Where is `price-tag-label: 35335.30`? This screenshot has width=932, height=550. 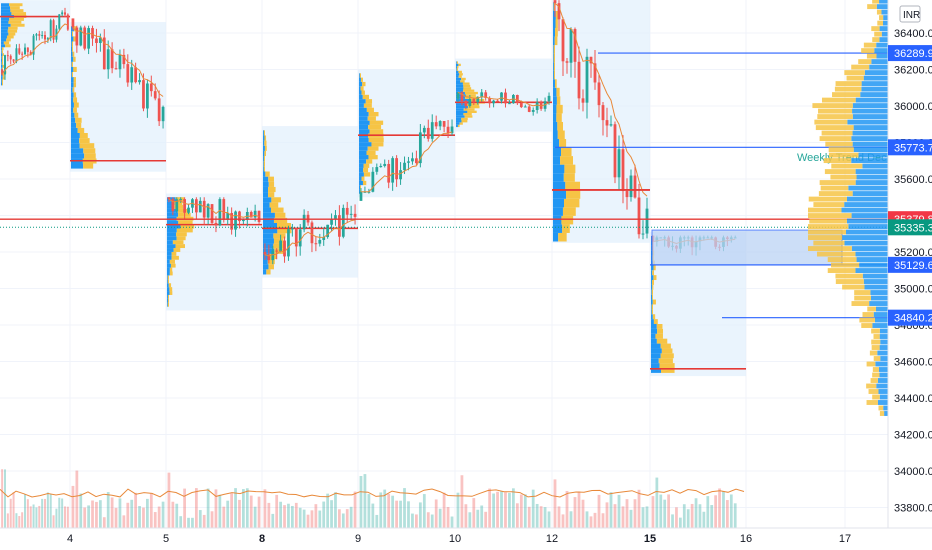
price-tag-label: 35335.30 is located at coordinates (913, 228).